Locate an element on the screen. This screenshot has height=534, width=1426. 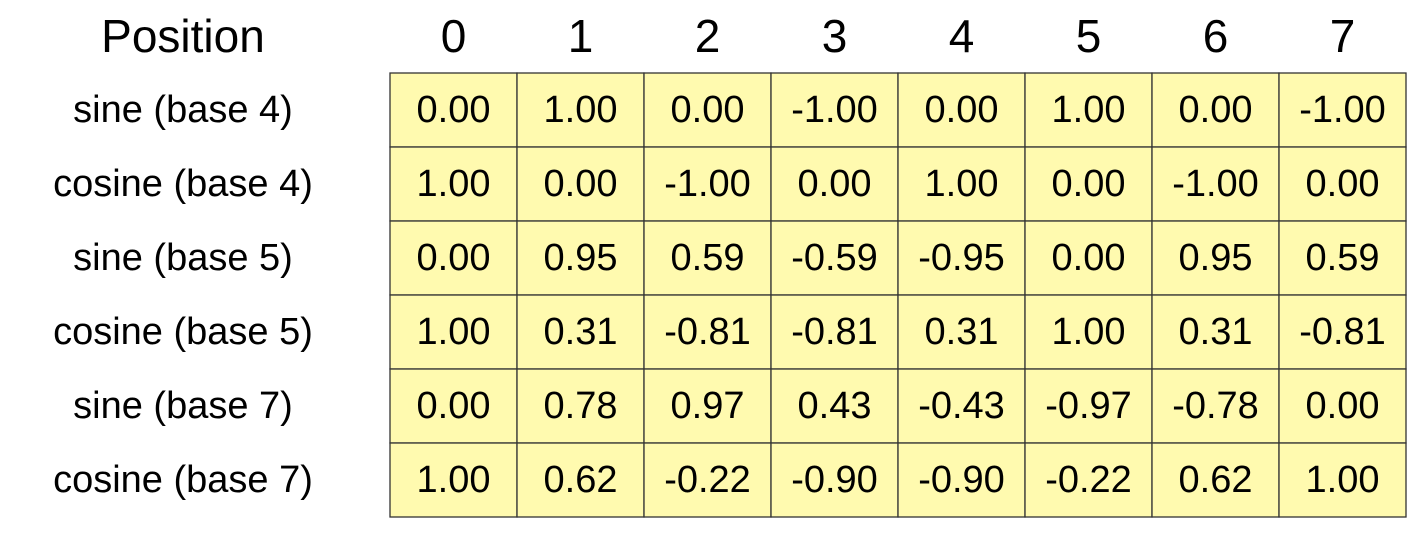
column-header: 5 is located at coordinates (1089, 36).